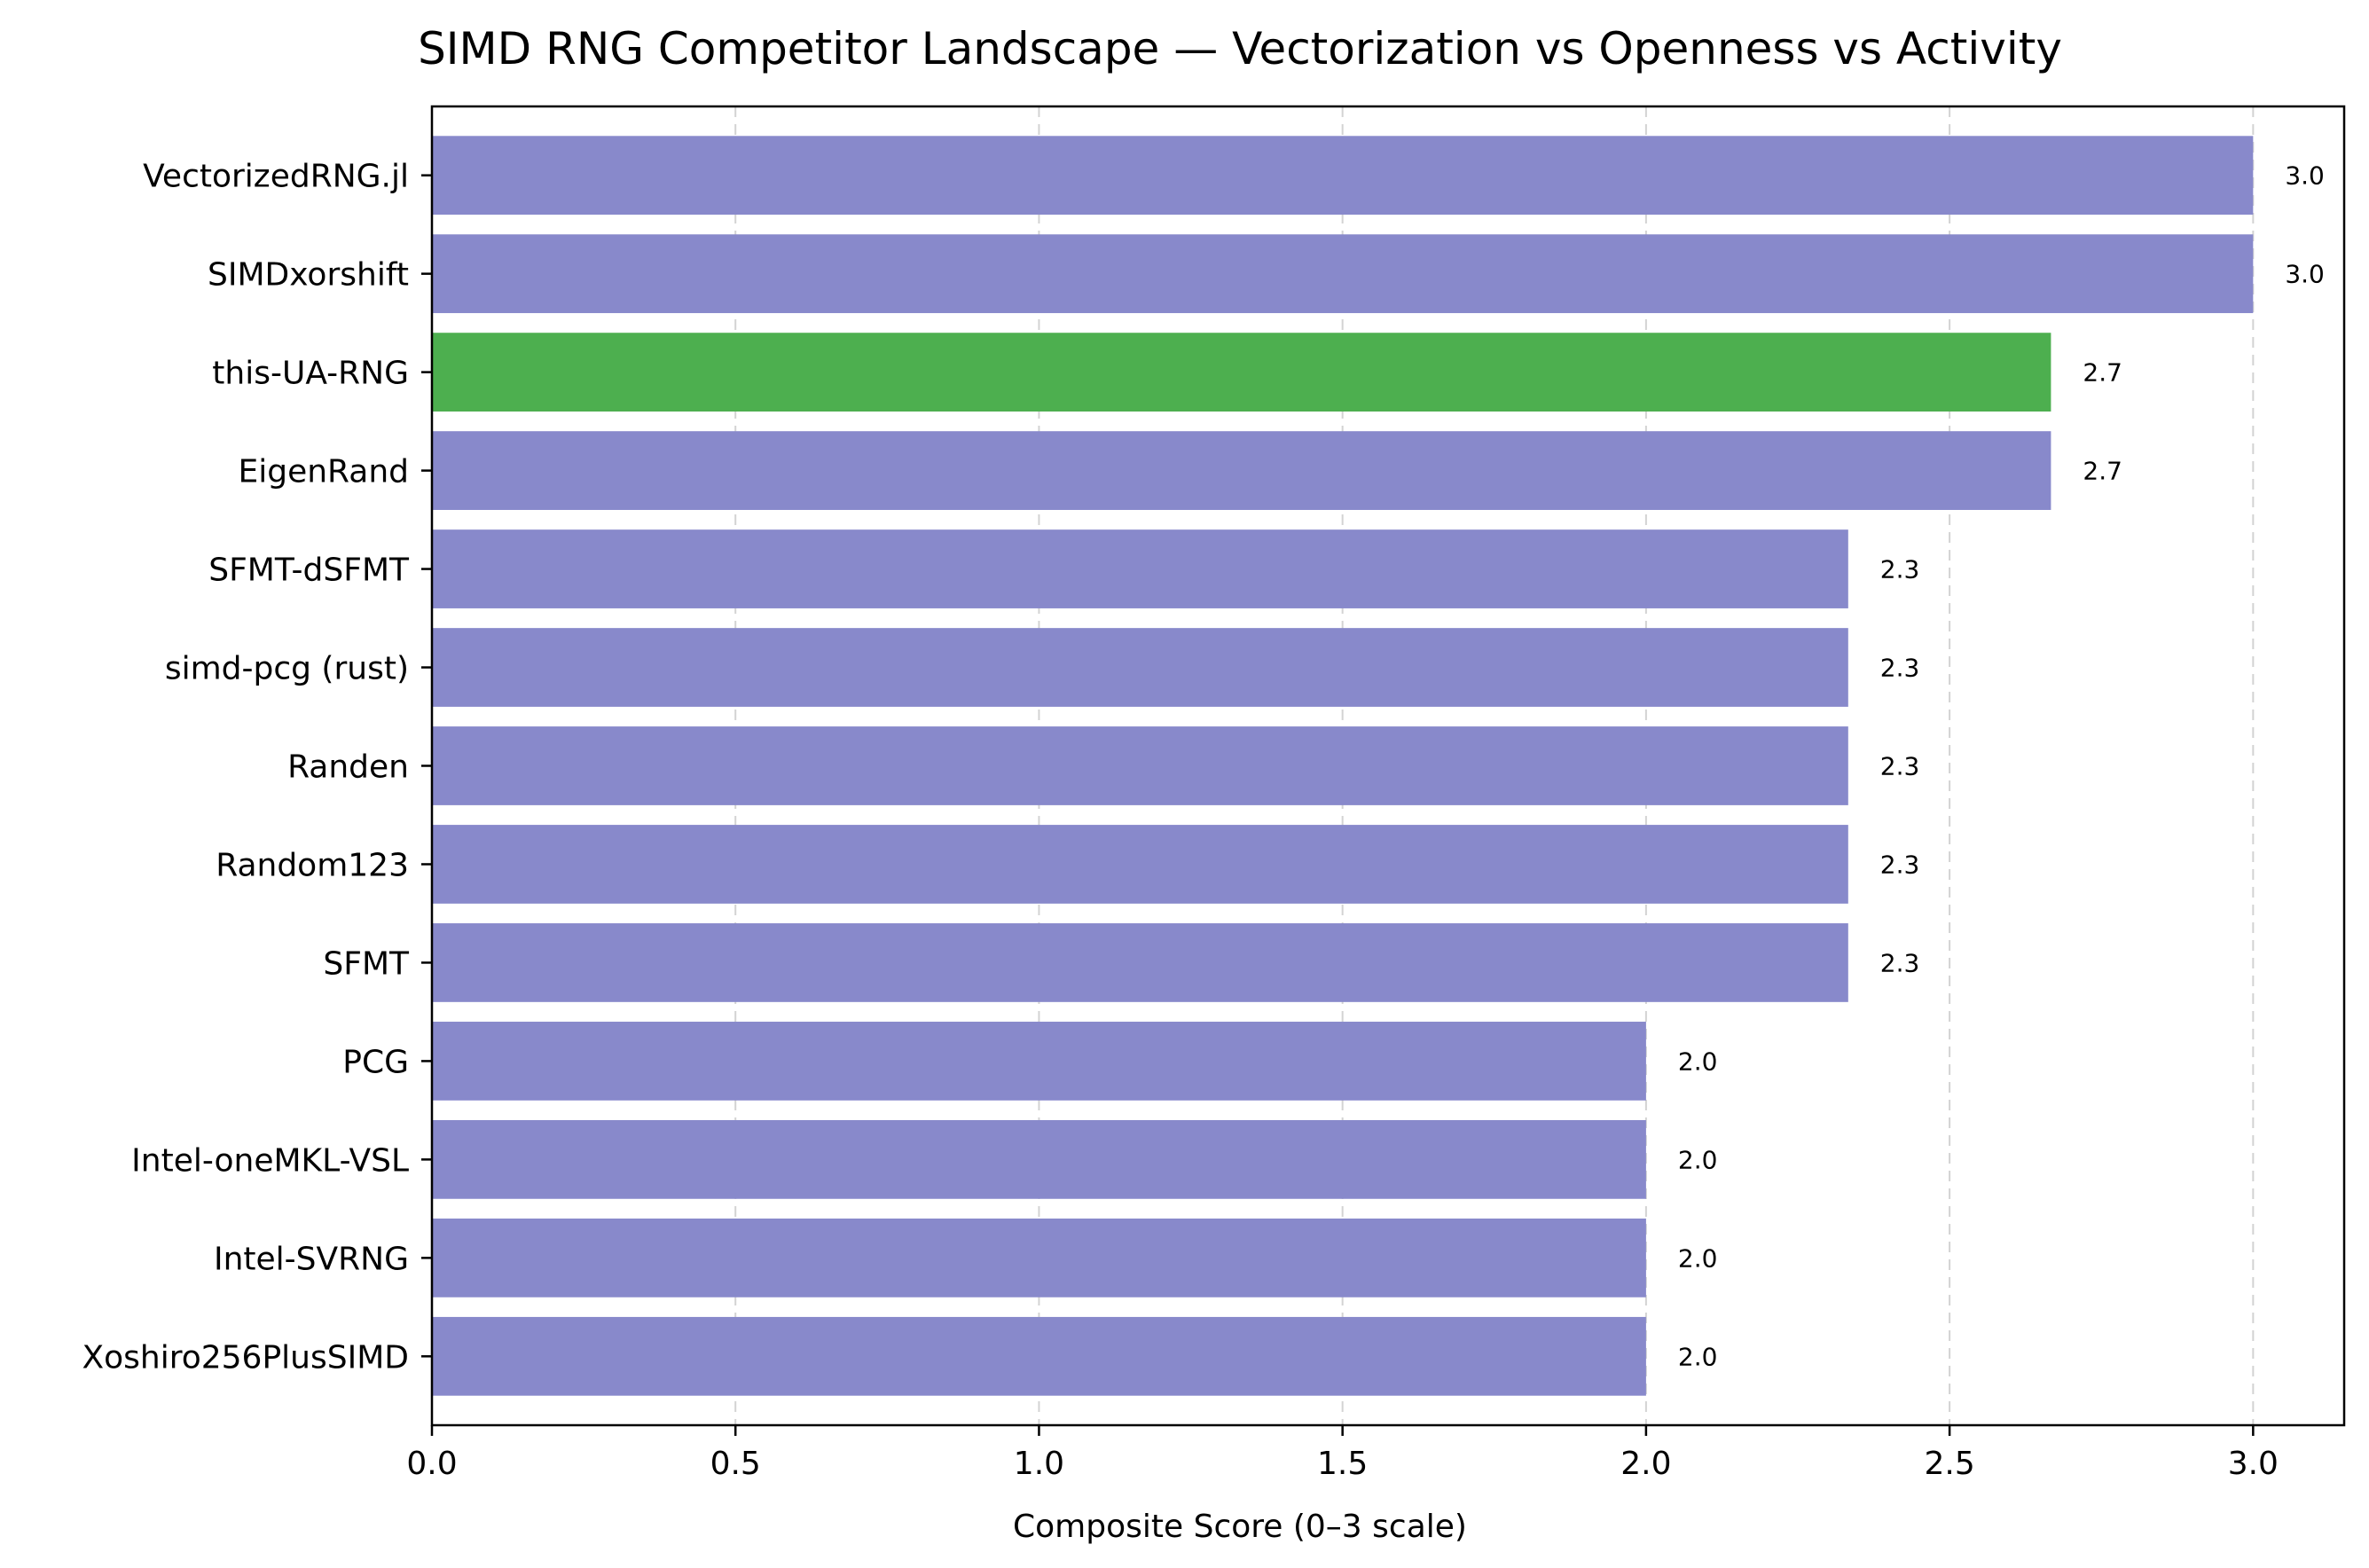 This screenshot has width=2369, height=1568. Describe the element at coordinates (1342, 1464) in the screenshot. I see `x-tick-label: 1.5` at that location.